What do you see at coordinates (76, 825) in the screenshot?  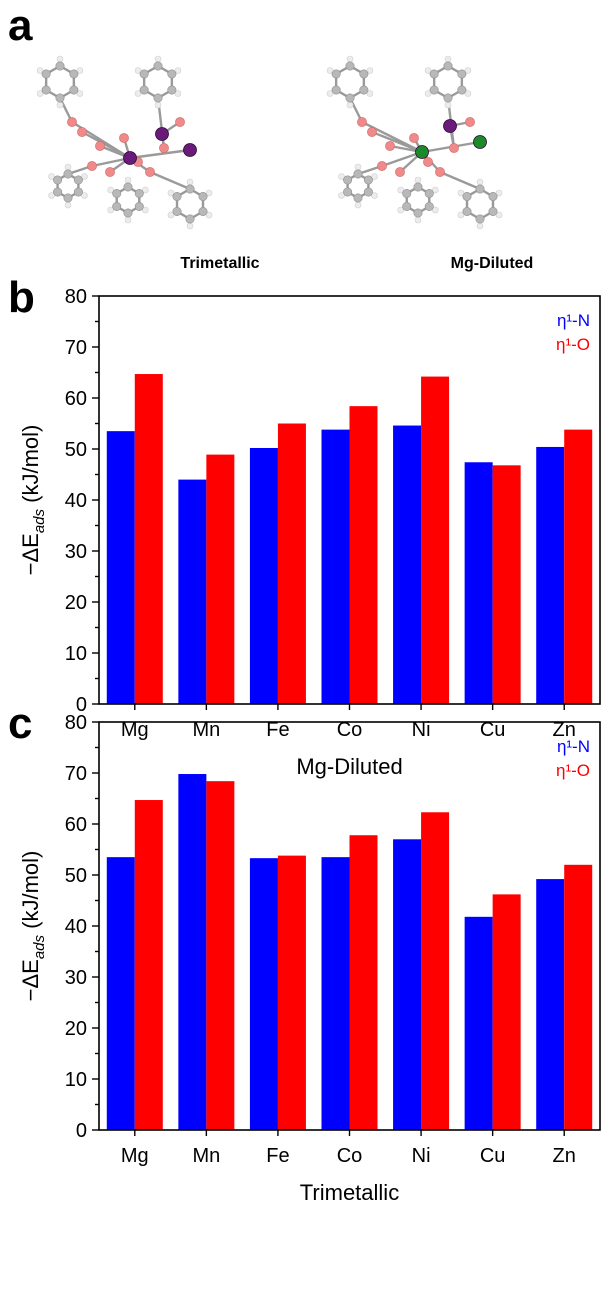 I see `chart-c-y-tick-label: 60` at bounding box center [76, 825].